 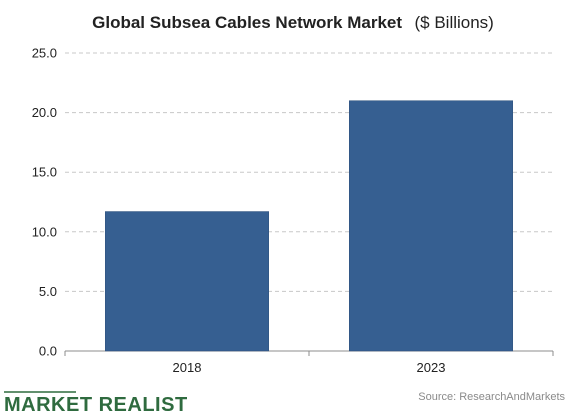 I want to click on x-tick-labels: 2018 2023, so click(x=309, y=367).